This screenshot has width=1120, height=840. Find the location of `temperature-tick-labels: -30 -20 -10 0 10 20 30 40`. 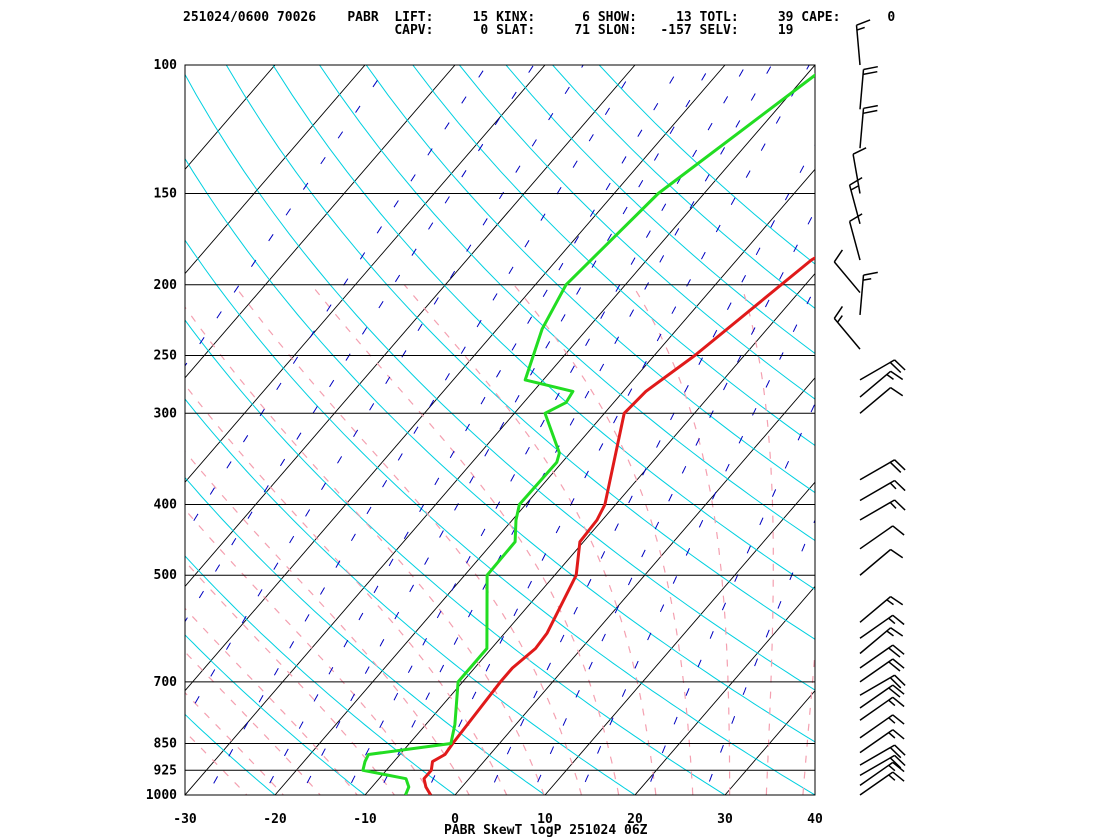

temperature-tick-labels: -30 -20 -10 0 10 20 30 40 is located at coordinates (498, 819).